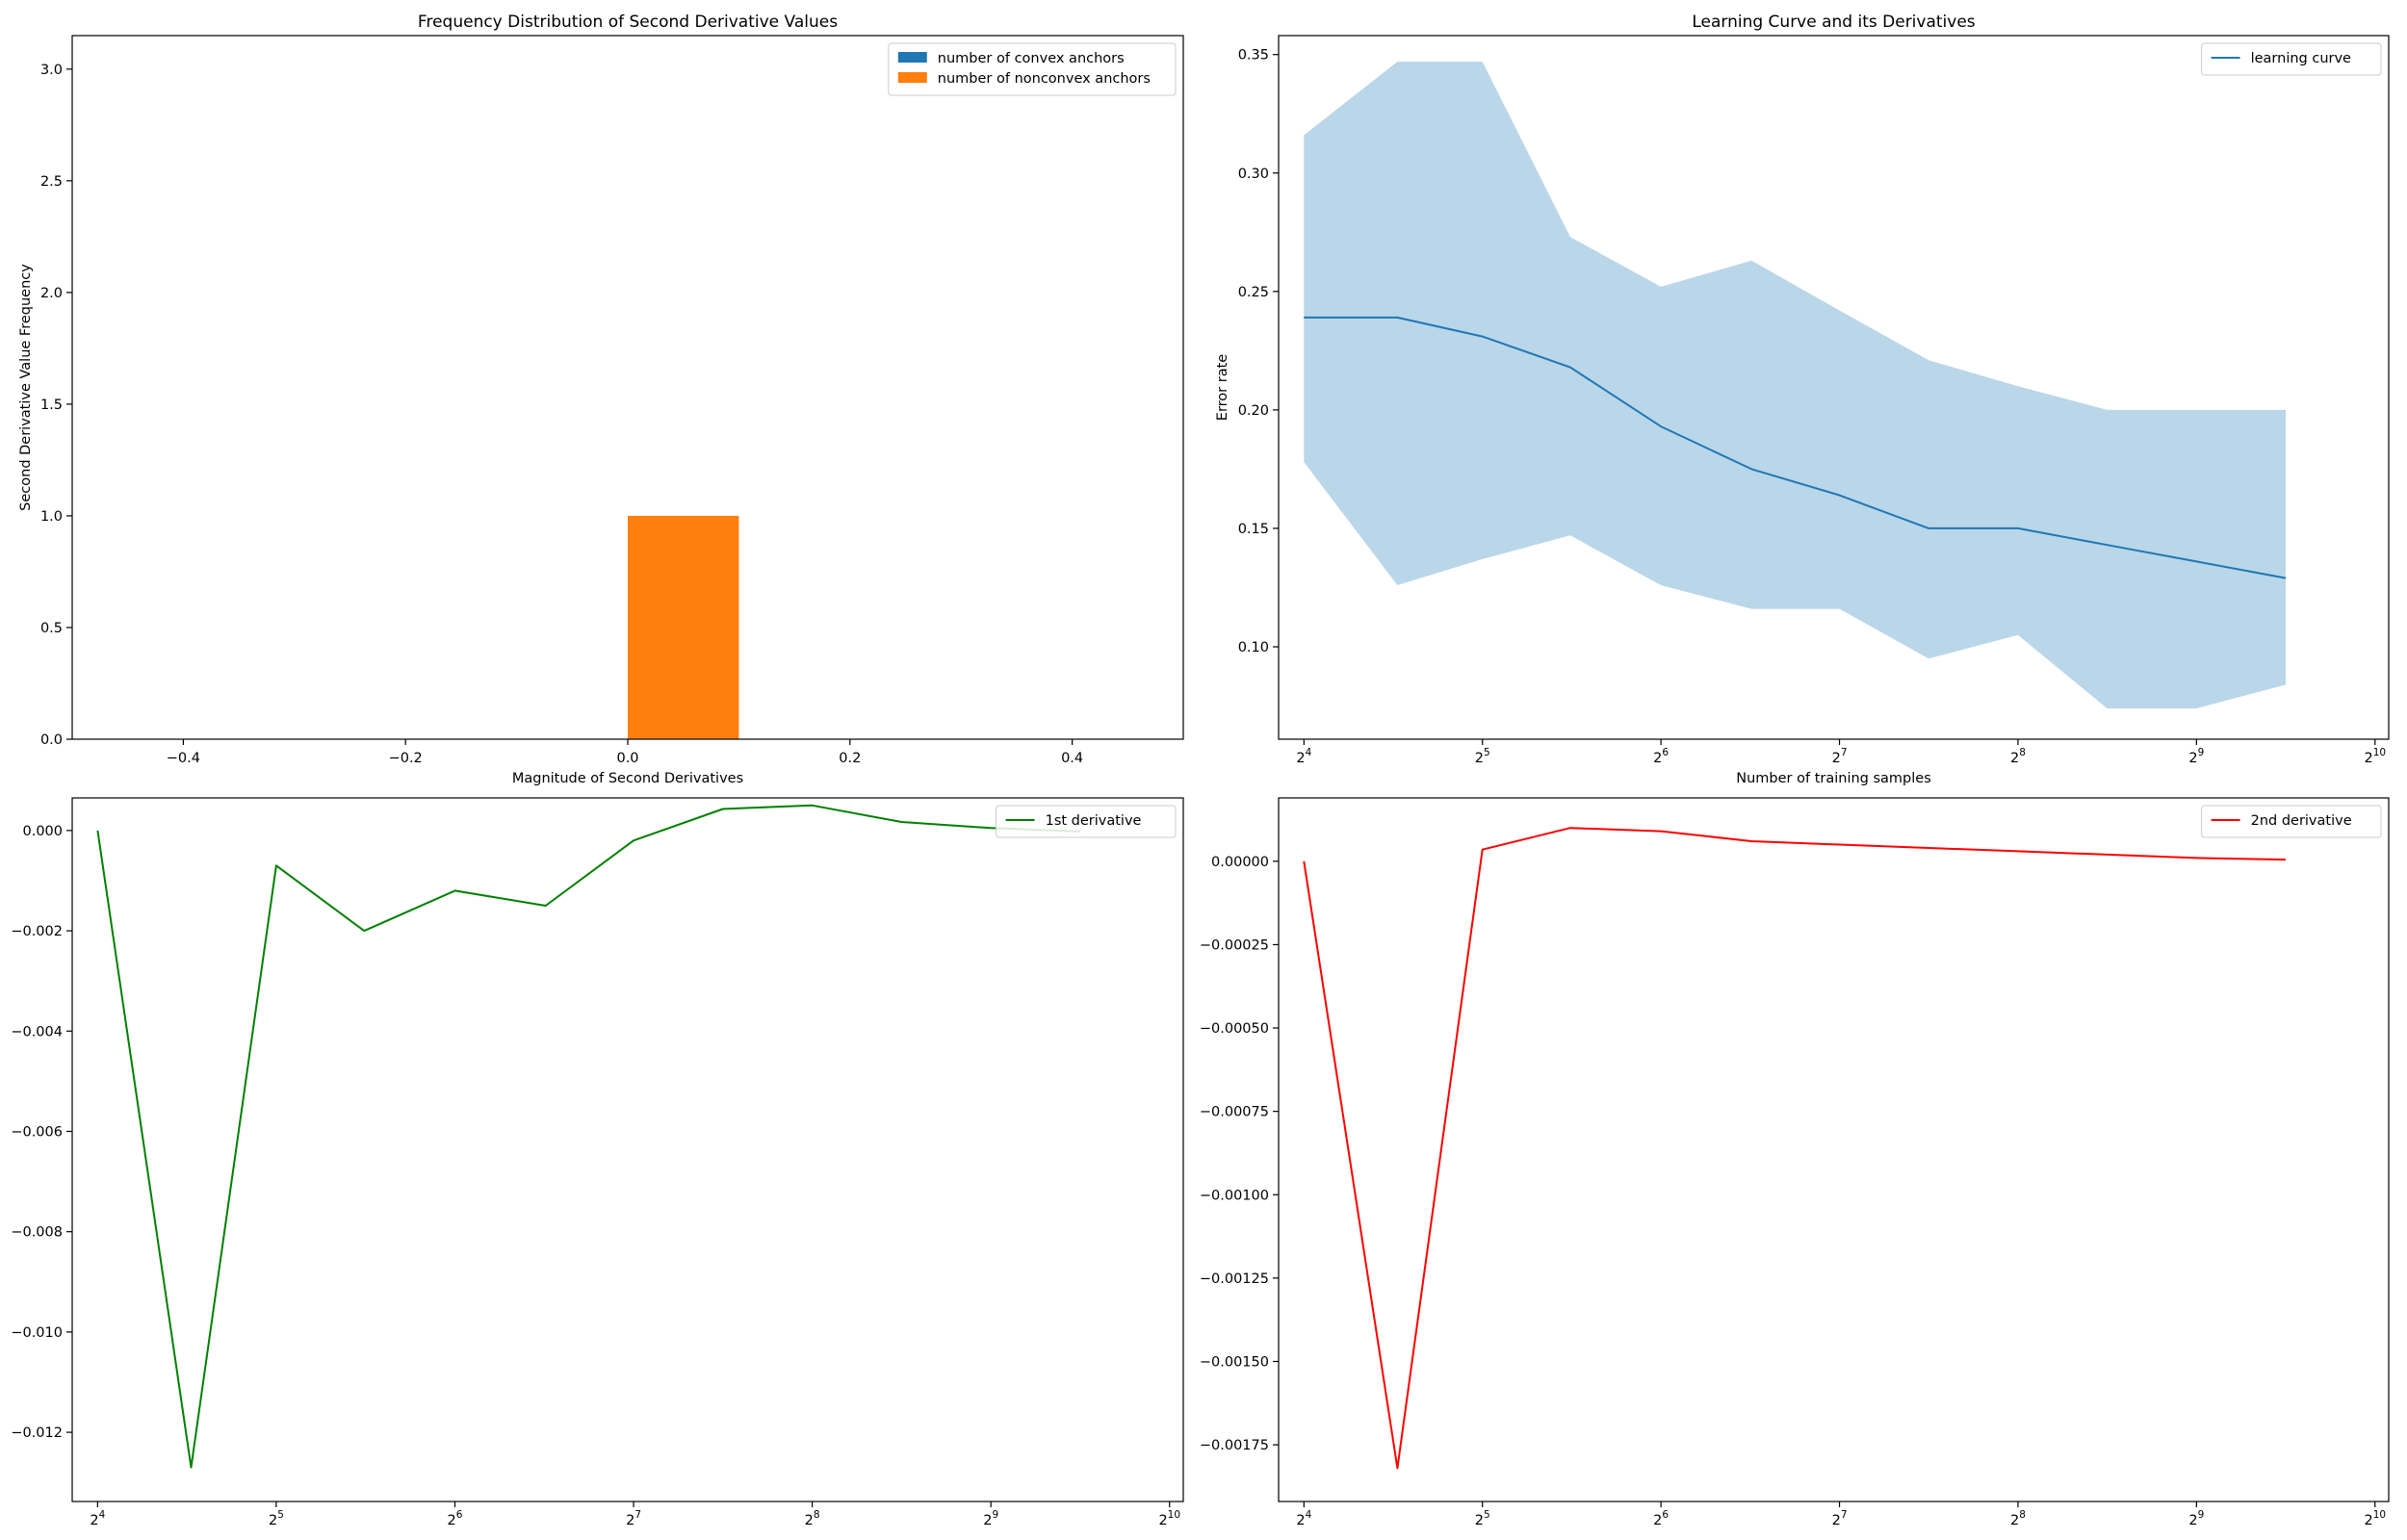 This screenshot has width=2407, height=1540. Describe the element at coordinates (37, 1132) in the screenshot. I see `y-tick-label: −0.006` at that location.